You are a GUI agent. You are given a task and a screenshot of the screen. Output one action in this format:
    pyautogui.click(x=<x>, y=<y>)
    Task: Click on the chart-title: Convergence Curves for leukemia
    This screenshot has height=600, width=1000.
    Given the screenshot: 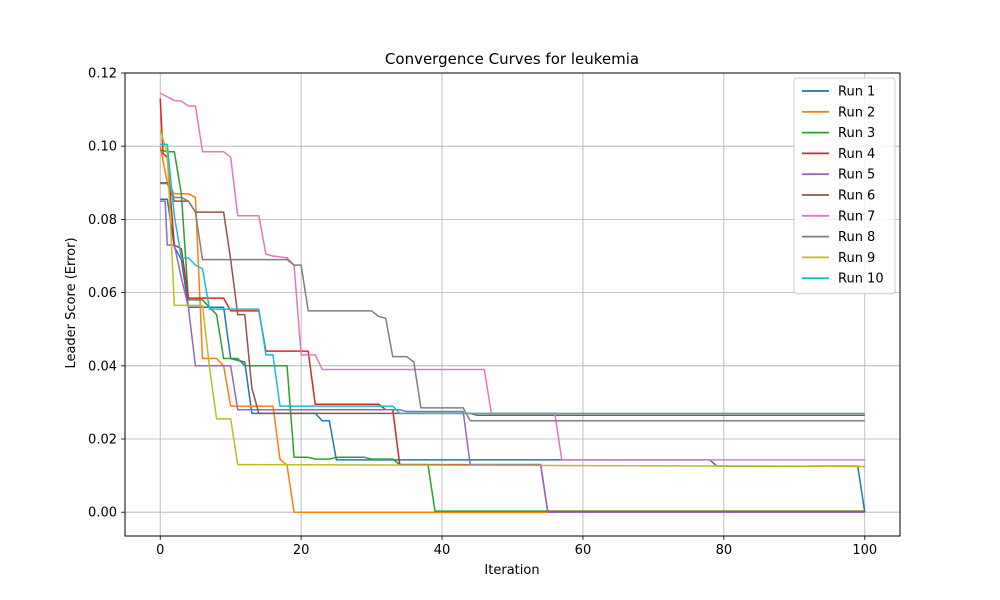 What is the action you would take?
    pyautogui.click(x=512, y=59)
    